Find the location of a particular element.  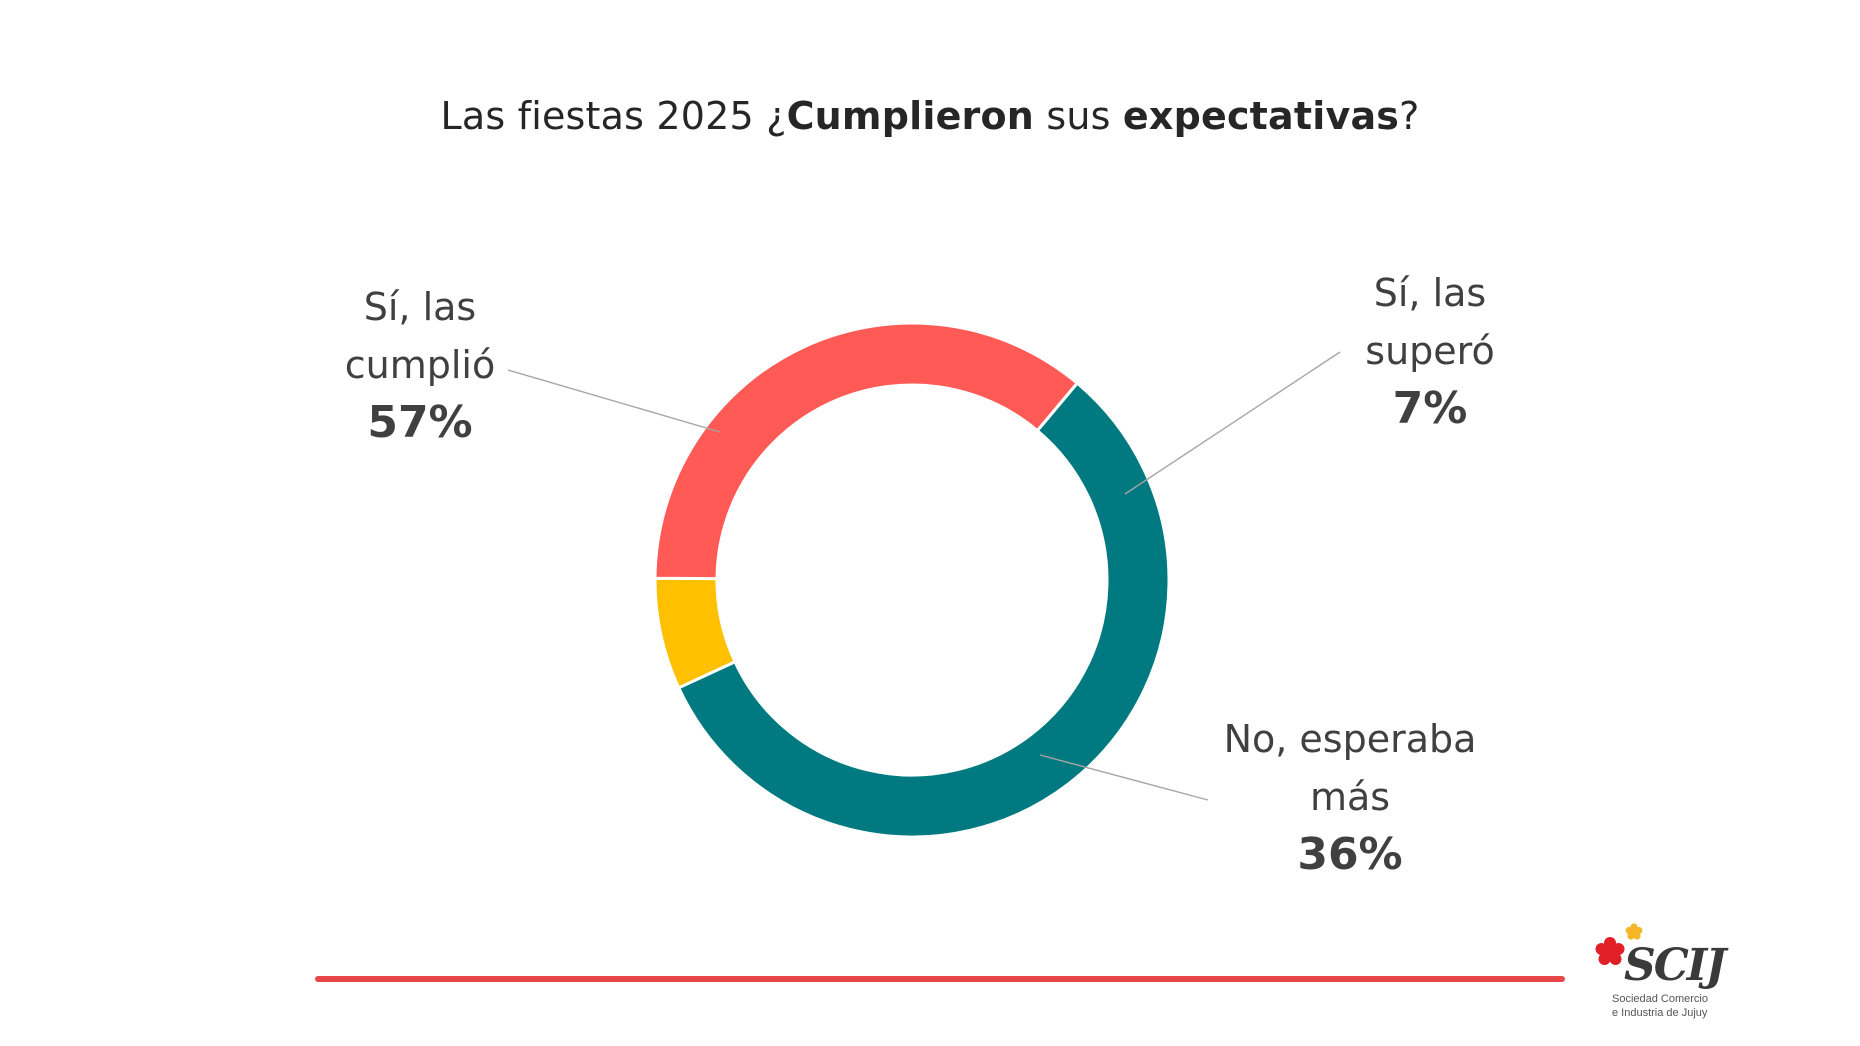

slice-label-line: más is located at coordinates (1350, 797).